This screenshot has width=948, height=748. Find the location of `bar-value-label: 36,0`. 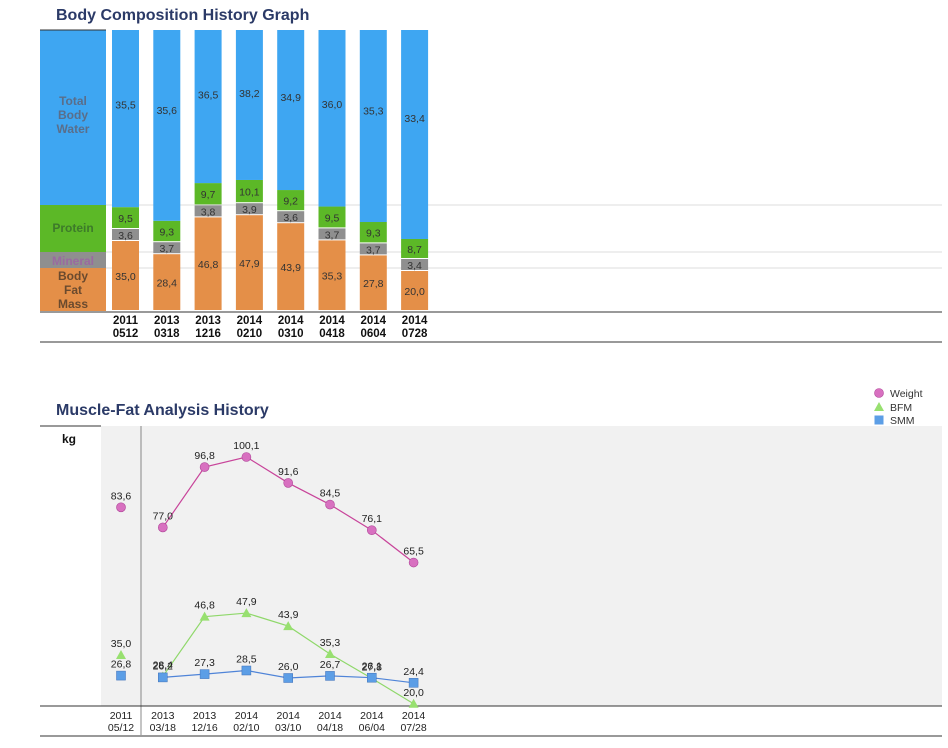

bar-value-label: 36,0 is located at coordinates (332, 105).